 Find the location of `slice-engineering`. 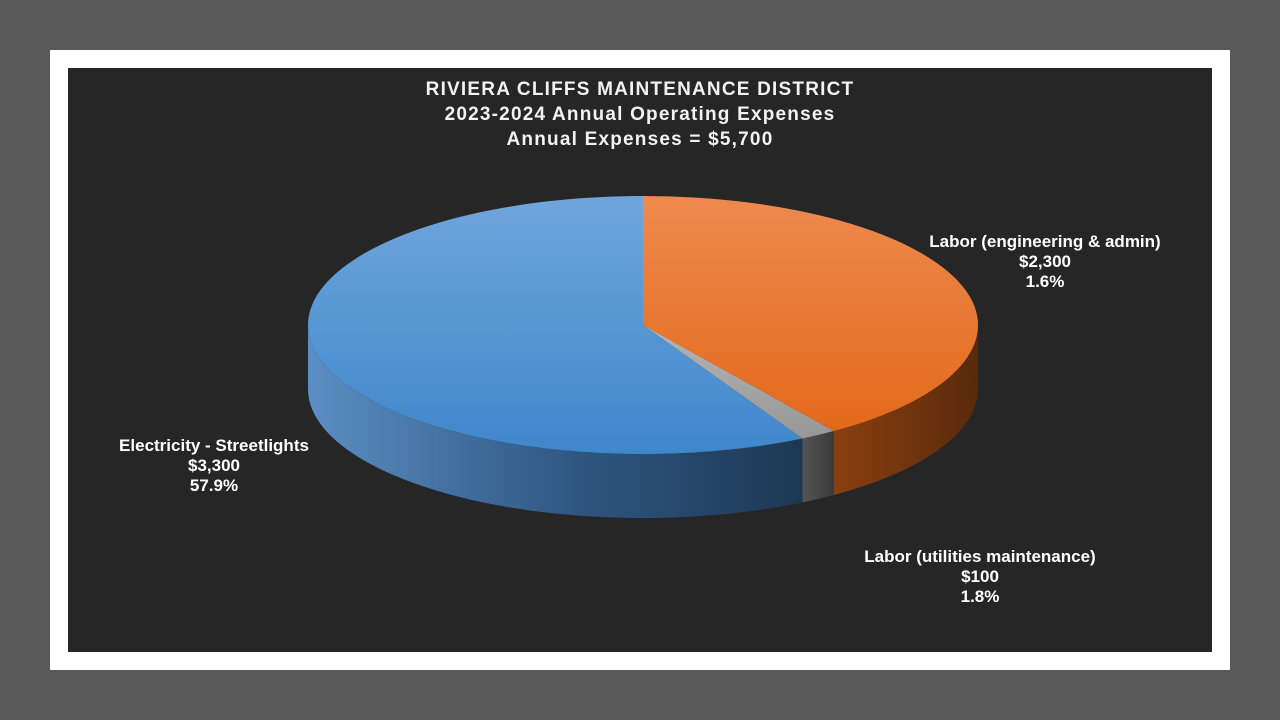

slice-engineering is located at coordinates (810, 314).